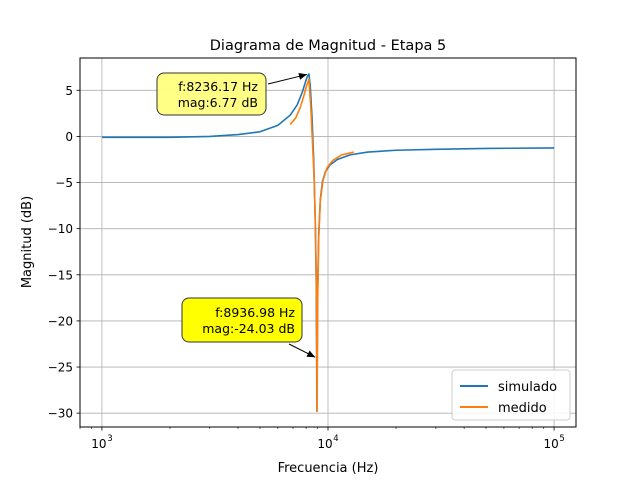  Describe the element at coordinates (248, 328) in the screenshot. I see `annotation-text: mag:-24.03 dB` at that location.